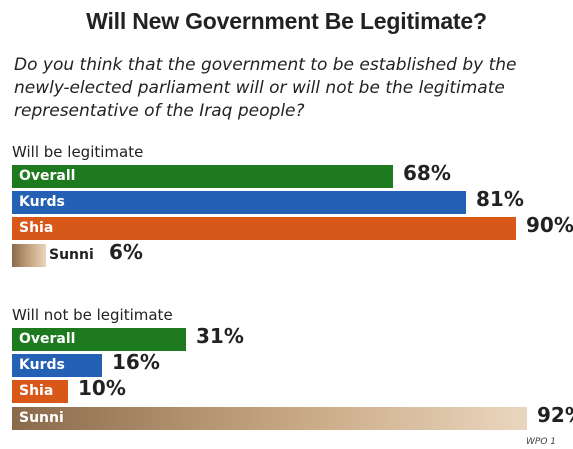 This screenshot has width=573, height=449. Describe the element at coordinates (264, 228) in the screenshot. I see `bar-legitimate-shia: Shia` at that location.